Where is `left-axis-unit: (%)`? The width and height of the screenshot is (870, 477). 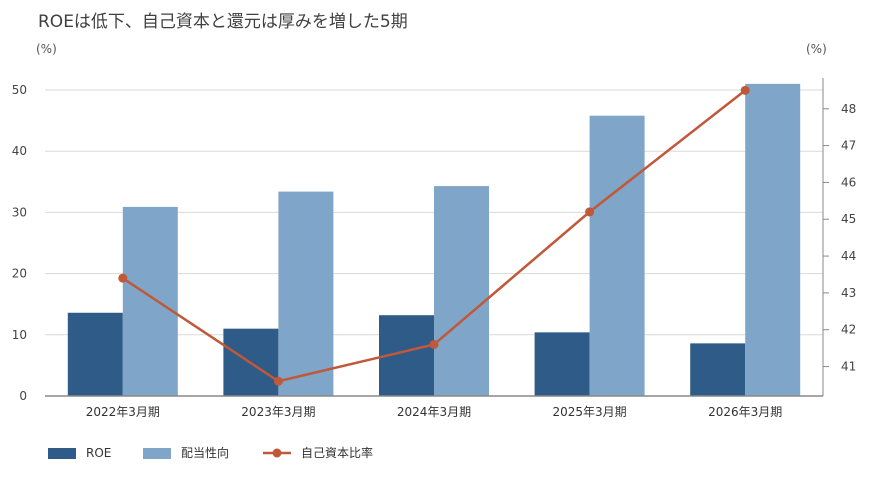 left-axis-unit: (%) is located at coordinates (46, 49).